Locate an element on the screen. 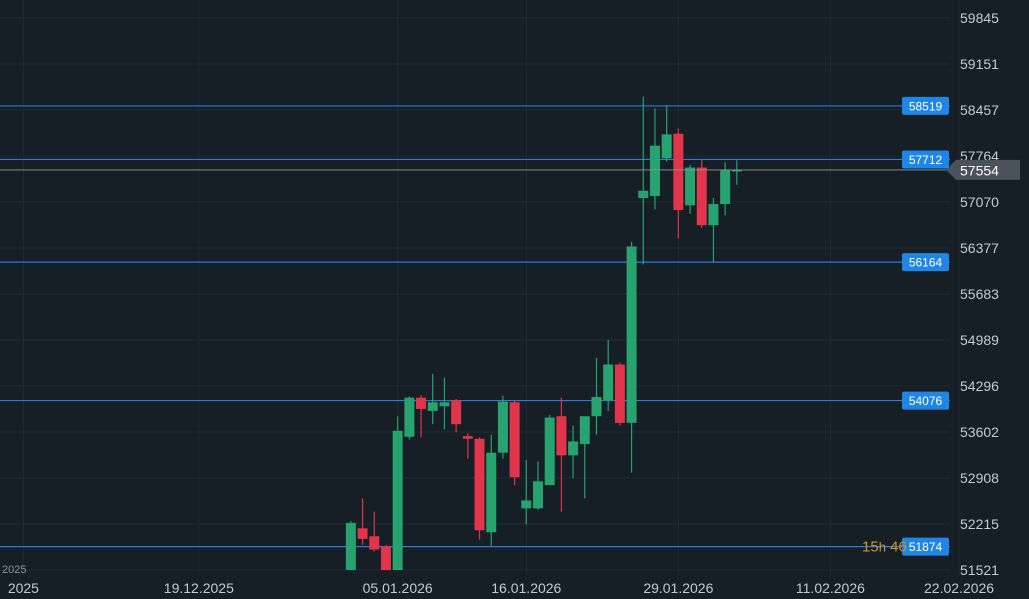 This screenshot has height=599, width=1029. timer-unit: h is located at coordinates (882, 547).